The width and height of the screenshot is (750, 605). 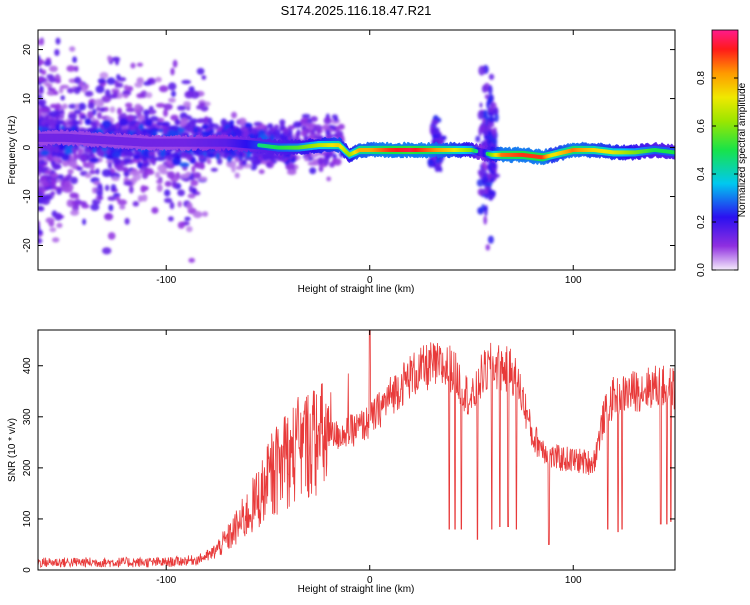 I want to click on y-tick-label: 20, so click(x=27, y=50).